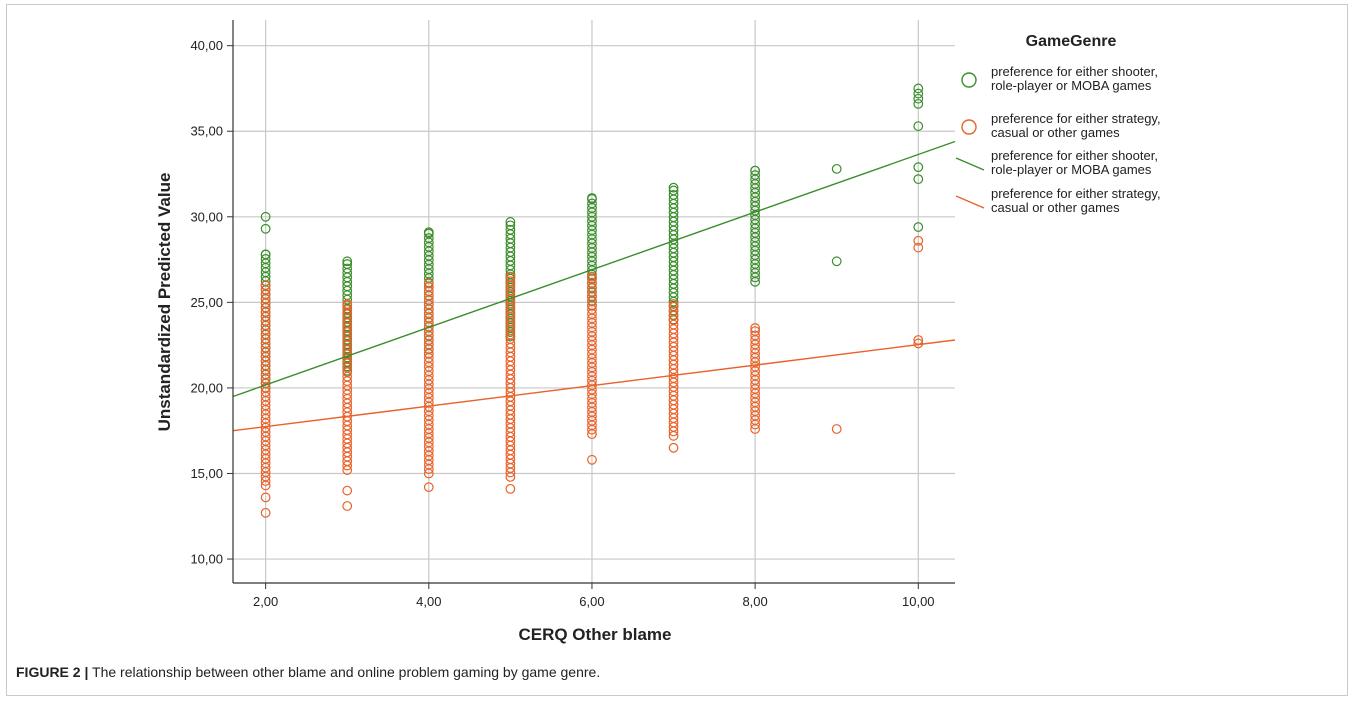 The height and width of the screenshot is (701, 1355). What do you see at coordinates (206, 473) in the screenshot?
I see `y-tick-label: 15,00` at bounding box center [206, 473].